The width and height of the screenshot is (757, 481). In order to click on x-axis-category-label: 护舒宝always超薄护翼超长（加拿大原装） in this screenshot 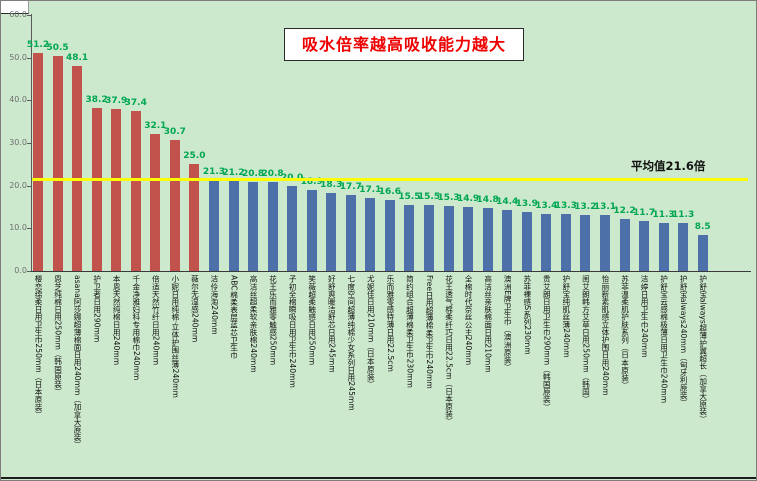, I will do `click(703, 349)`.